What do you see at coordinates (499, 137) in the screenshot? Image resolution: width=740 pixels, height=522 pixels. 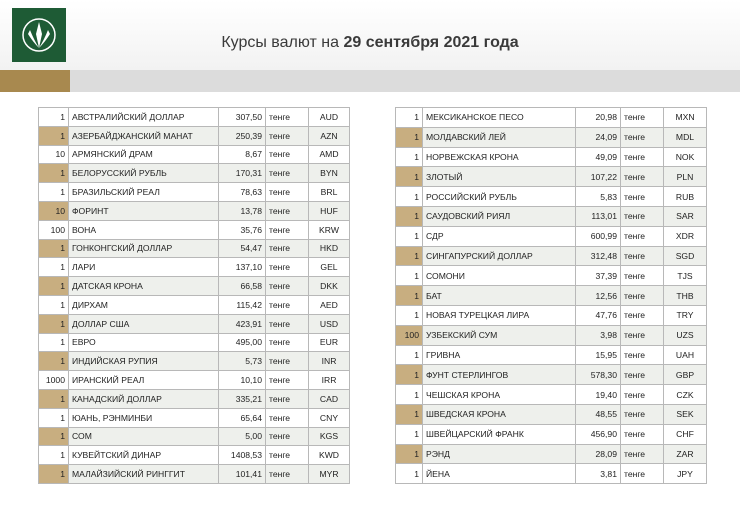 I see `currency-name: МОЛДАВСКИЙ ЛЕЙ` at bounding box center [499, 137].